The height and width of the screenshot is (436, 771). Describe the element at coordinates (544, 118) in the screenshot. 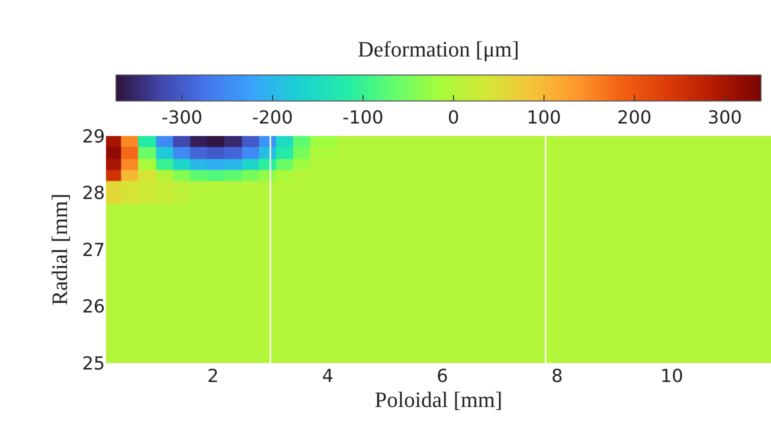

I see `color-bar-label: 100` at that location.